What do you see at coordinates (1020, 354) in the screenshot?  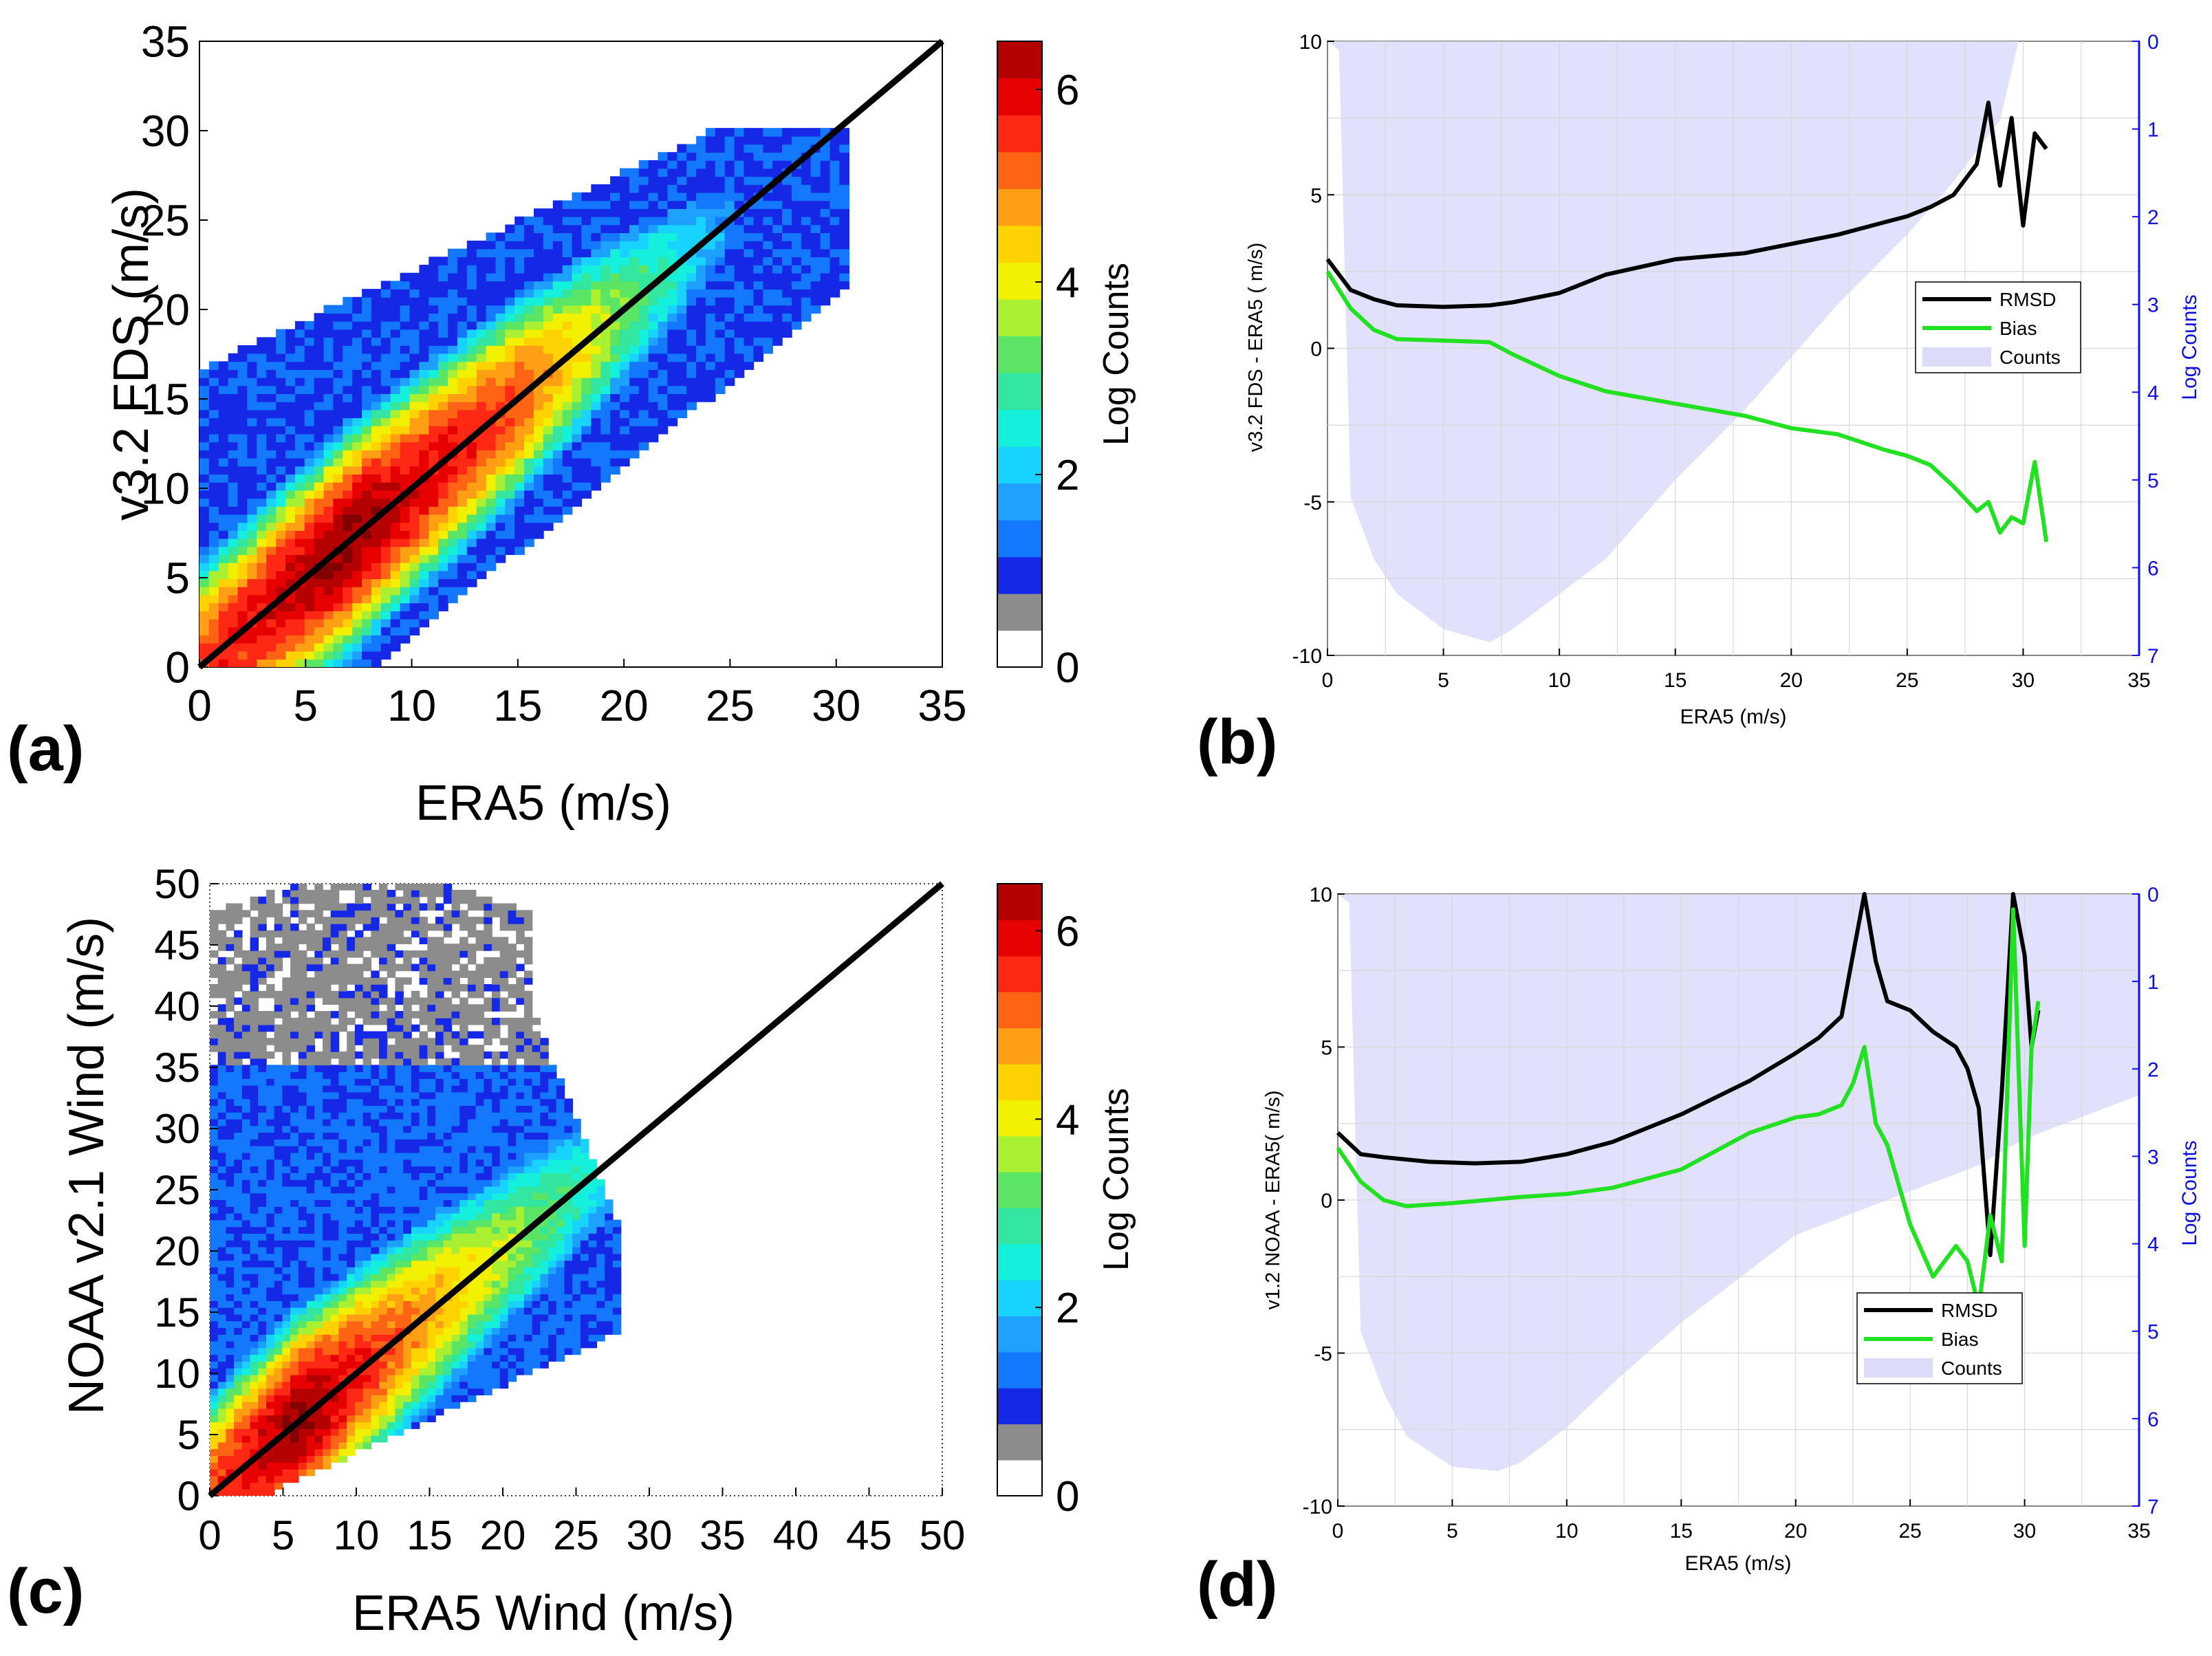 I see `colorbar-frame` at bounding box center [1020, 354].